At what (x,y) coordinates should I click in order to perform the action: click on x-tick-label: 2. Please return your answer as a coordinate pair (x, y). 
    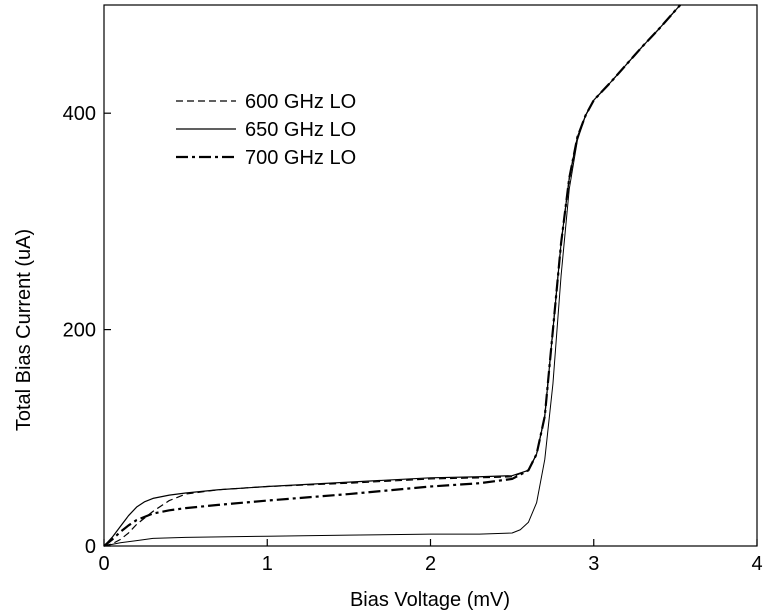
    Looking at the image, I should click on (430, 564).